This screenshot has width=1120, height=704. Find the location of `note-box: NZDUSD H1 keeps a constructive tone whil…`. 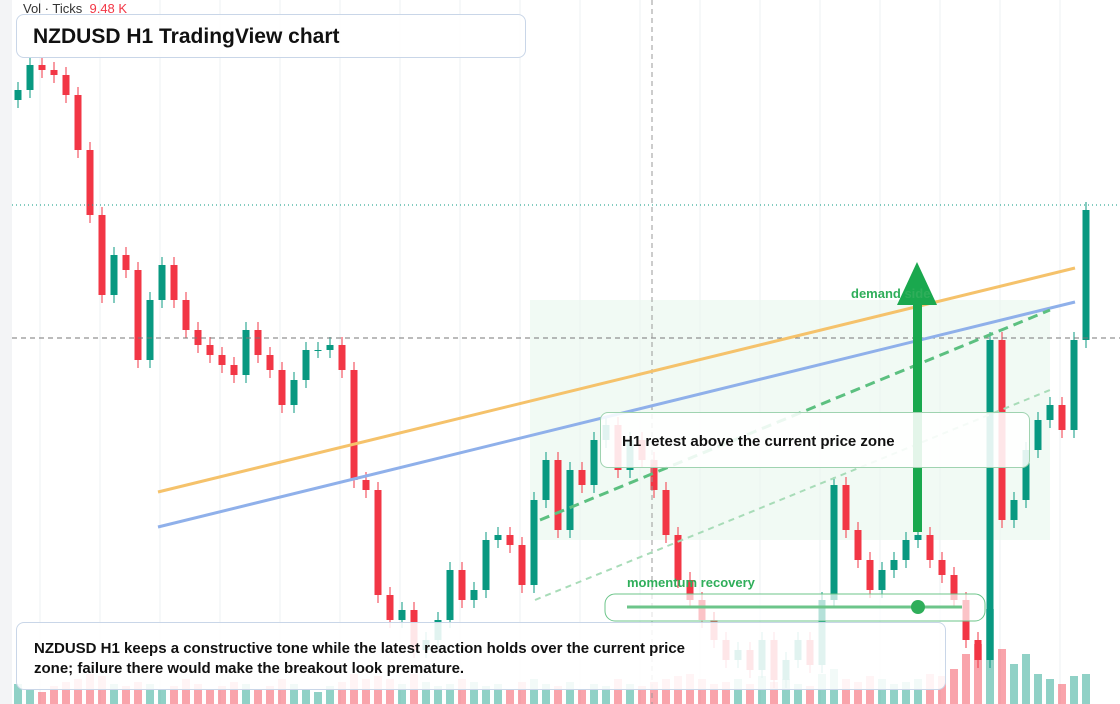

note-box: NZDUSD H1 keeps a constructive tone whil… is located at coordinates (481, 656).